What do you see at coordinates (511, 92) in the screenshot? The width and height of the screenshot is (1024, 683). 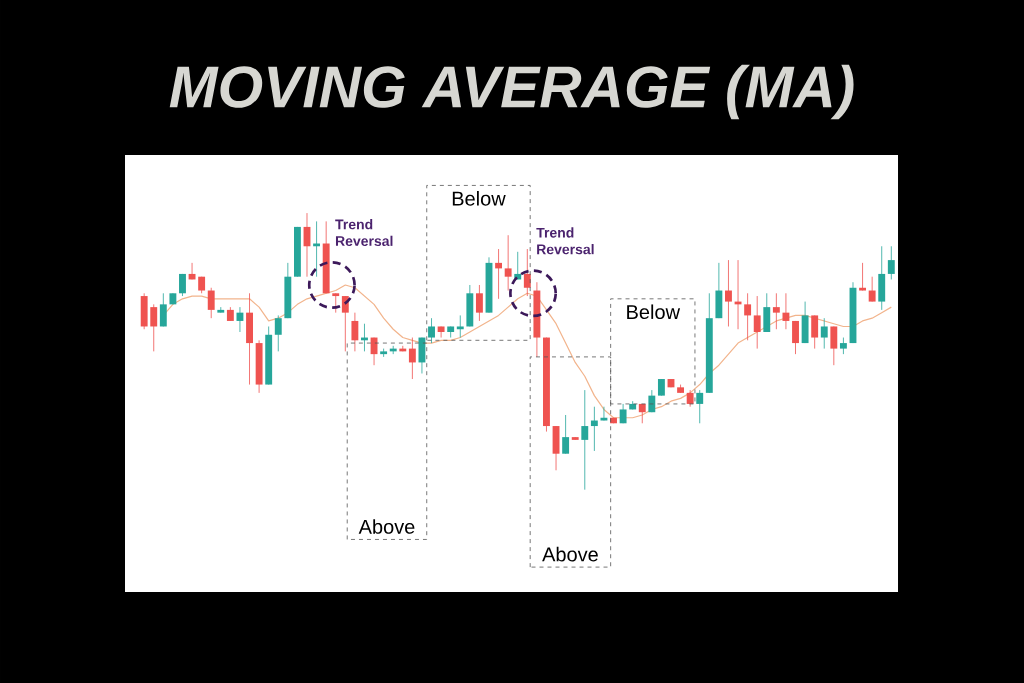 I see `chart-title: MOVING AVERAGE (MA)` at bounding box center [511, 92].